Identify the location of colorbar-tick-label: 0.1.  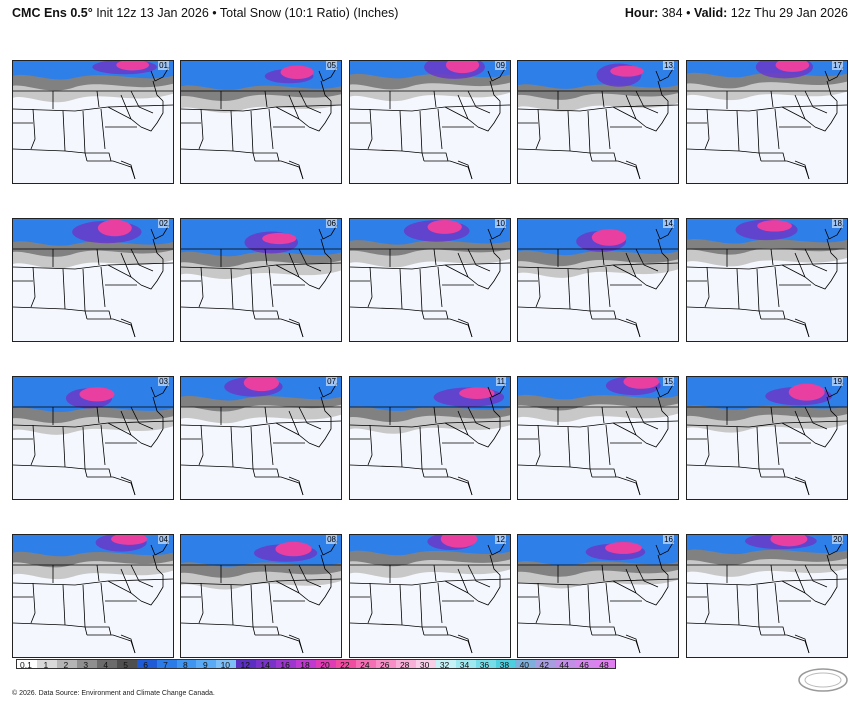
(26, 665).